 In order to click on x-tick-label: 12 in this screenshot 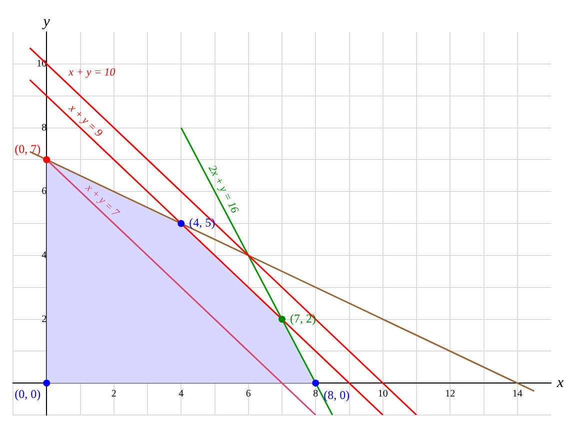, I will do `click(450, 394)`.